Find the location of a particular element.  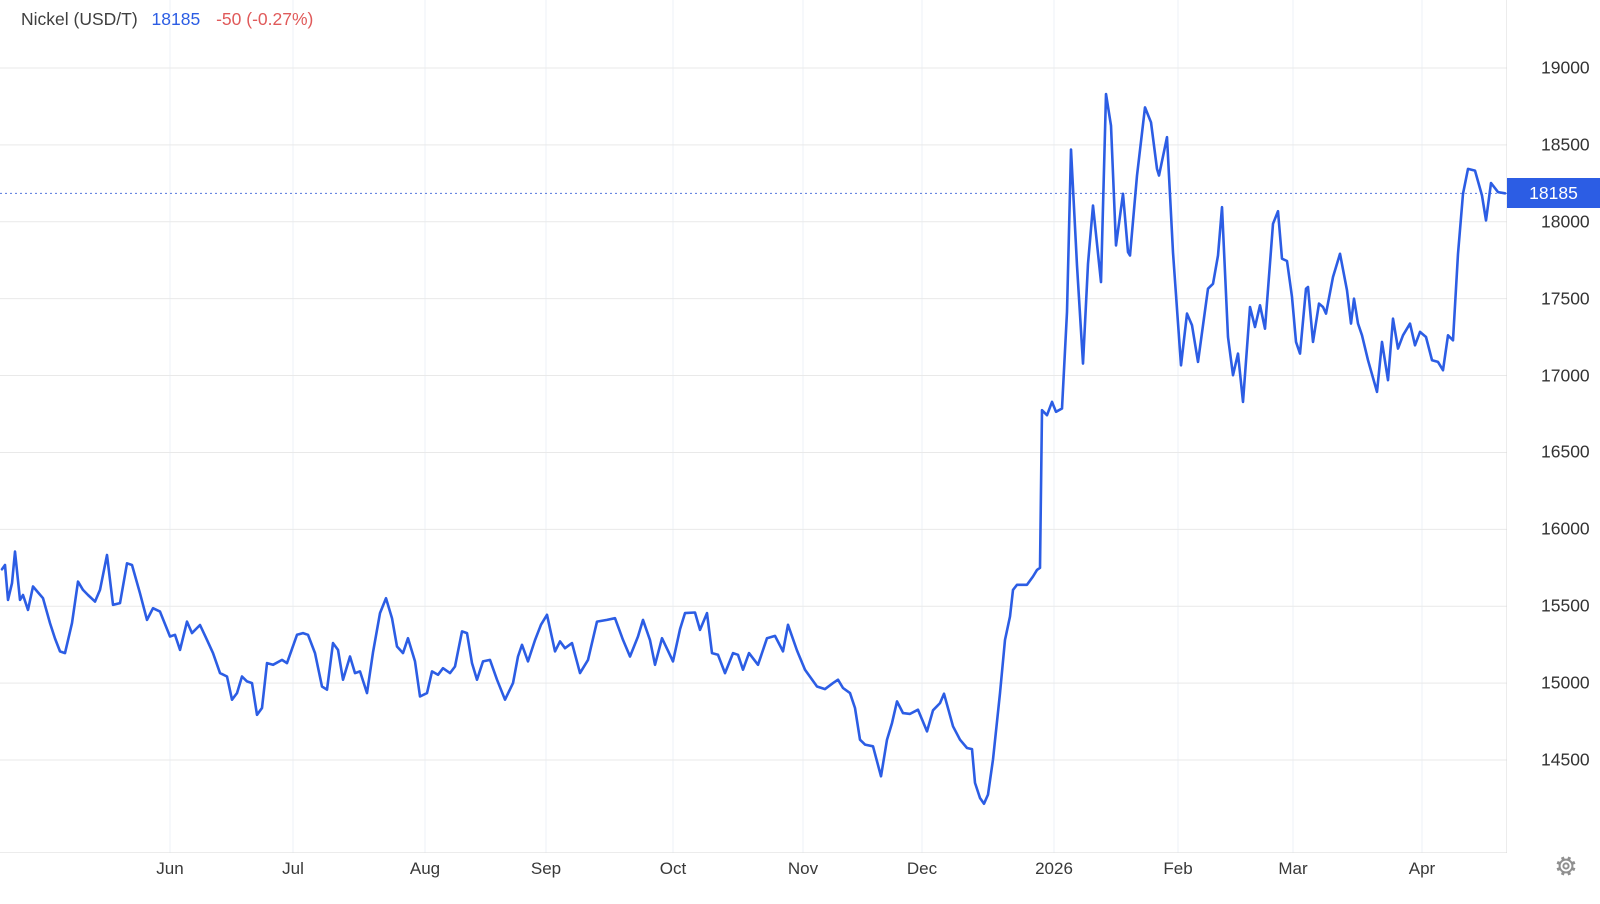

y-axis-label: 16000 is located at coordinates (1565, 528).